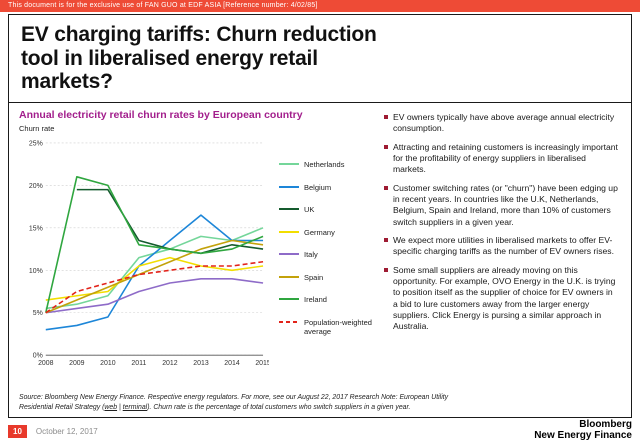  Describe the element at coordinates (138, 363) in the screenshot. I see `x-tick-label: 2011` at that location.